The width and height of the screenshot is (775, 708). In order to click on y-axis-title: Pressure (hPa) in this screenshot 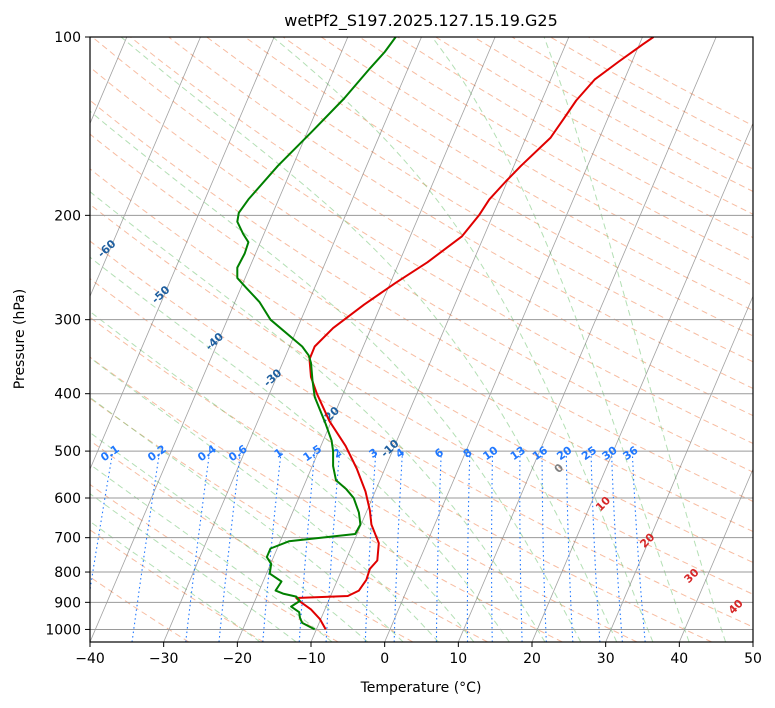, I will do `click(20, 339)`.